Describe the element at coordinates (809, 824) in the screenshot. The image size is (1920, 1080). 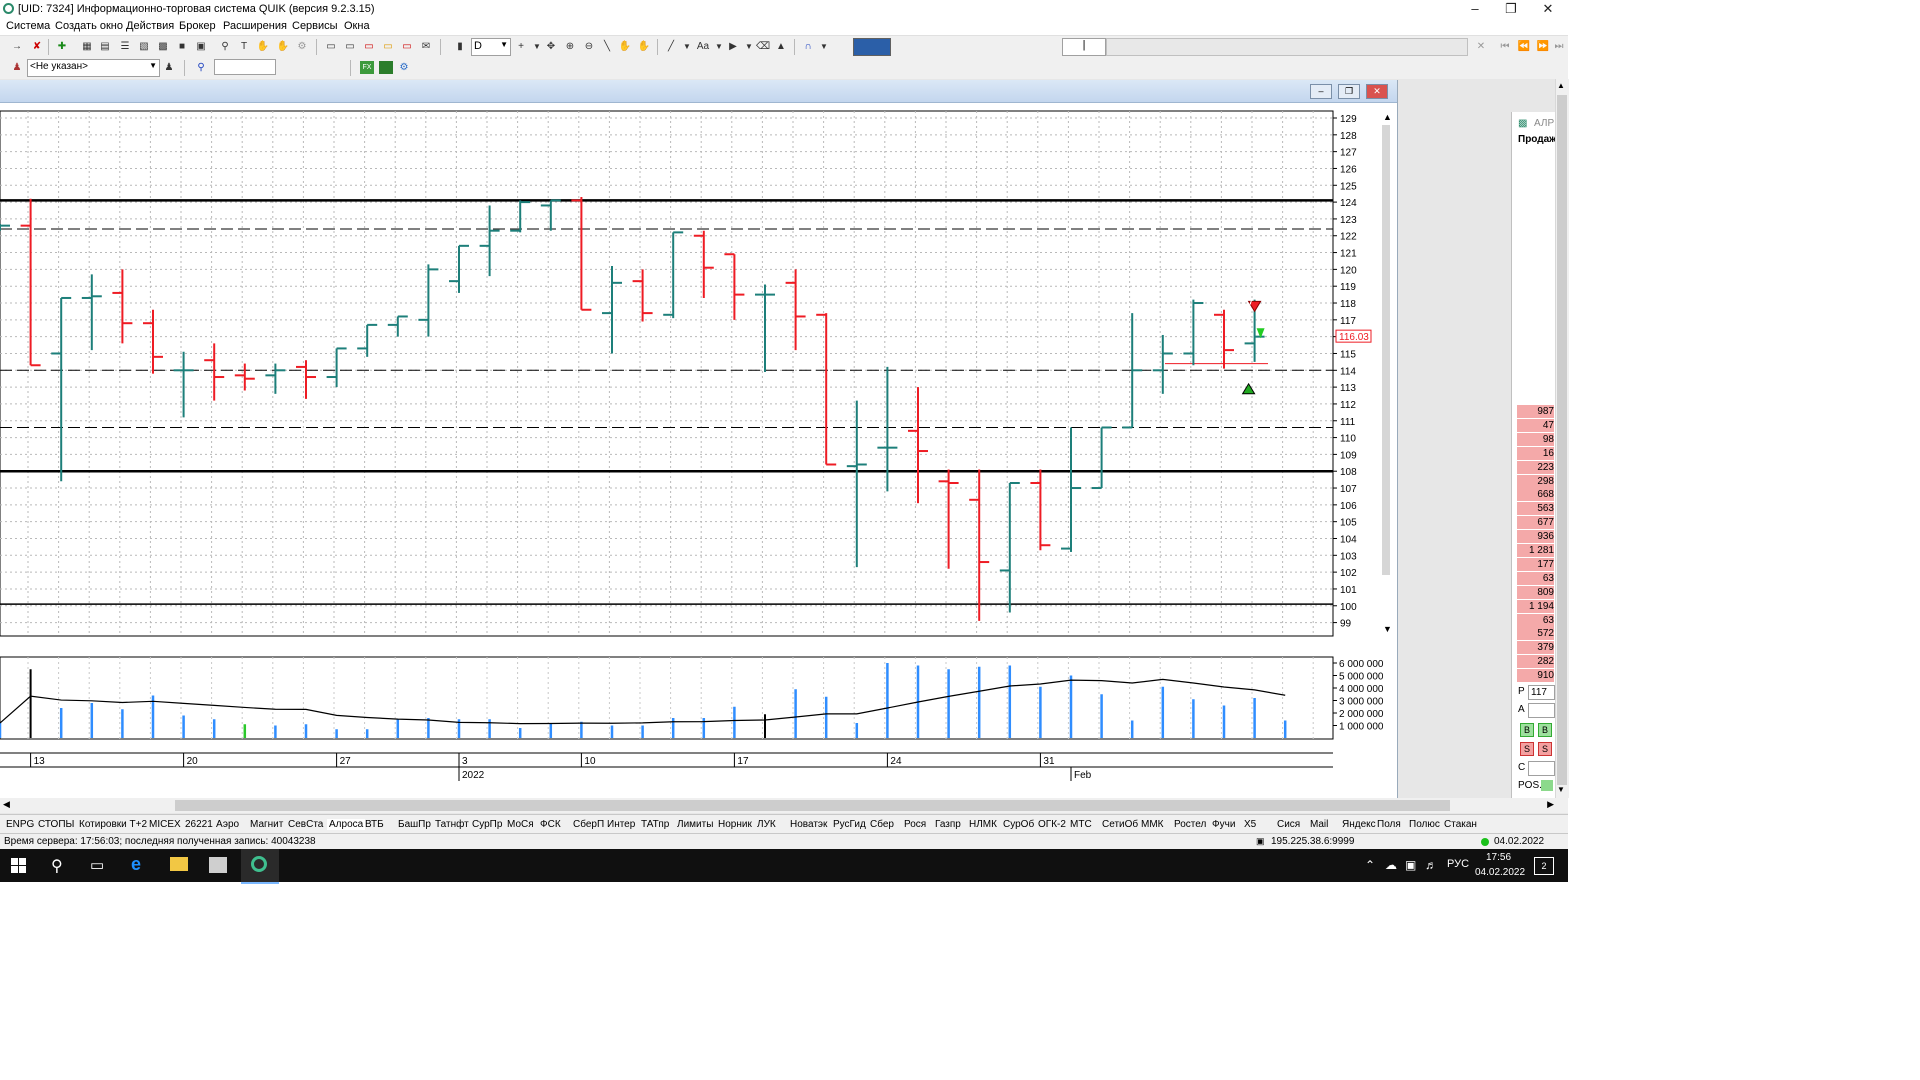
I see `window-tab: Новатэк` at that location.